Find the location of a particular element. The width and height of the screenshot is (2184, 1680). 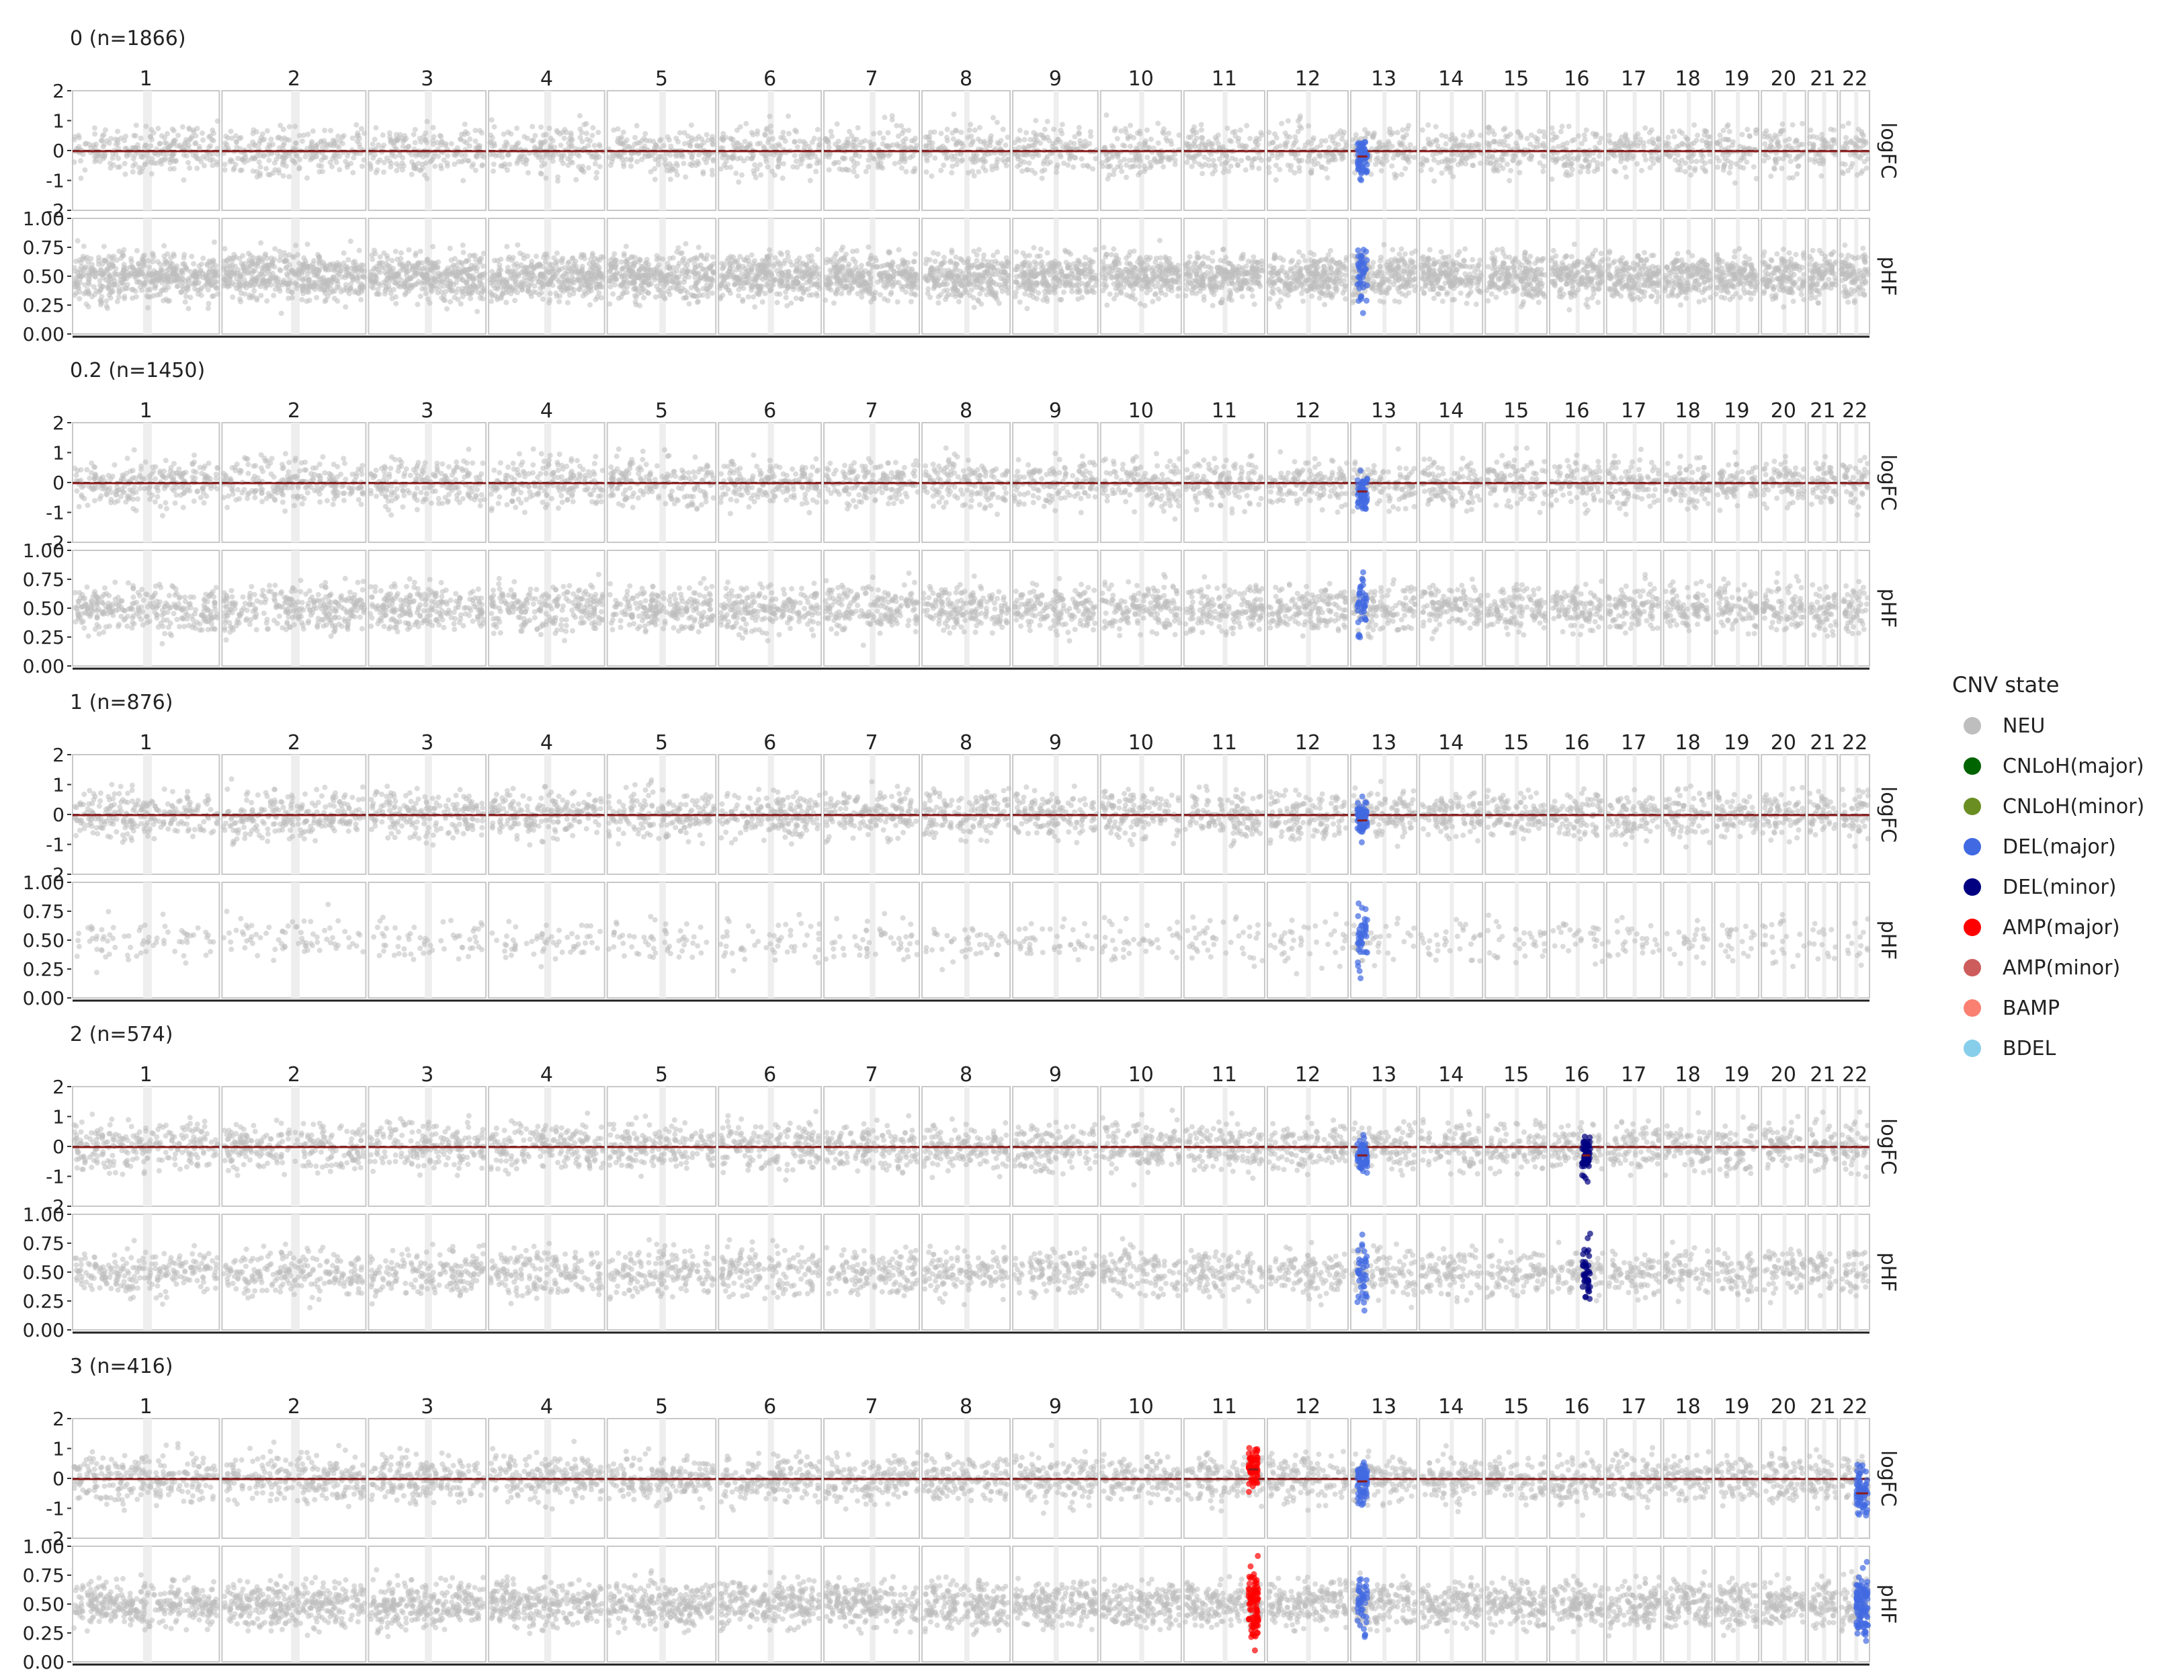

chromosome-label: 3 is located at coordinates (427, 79).